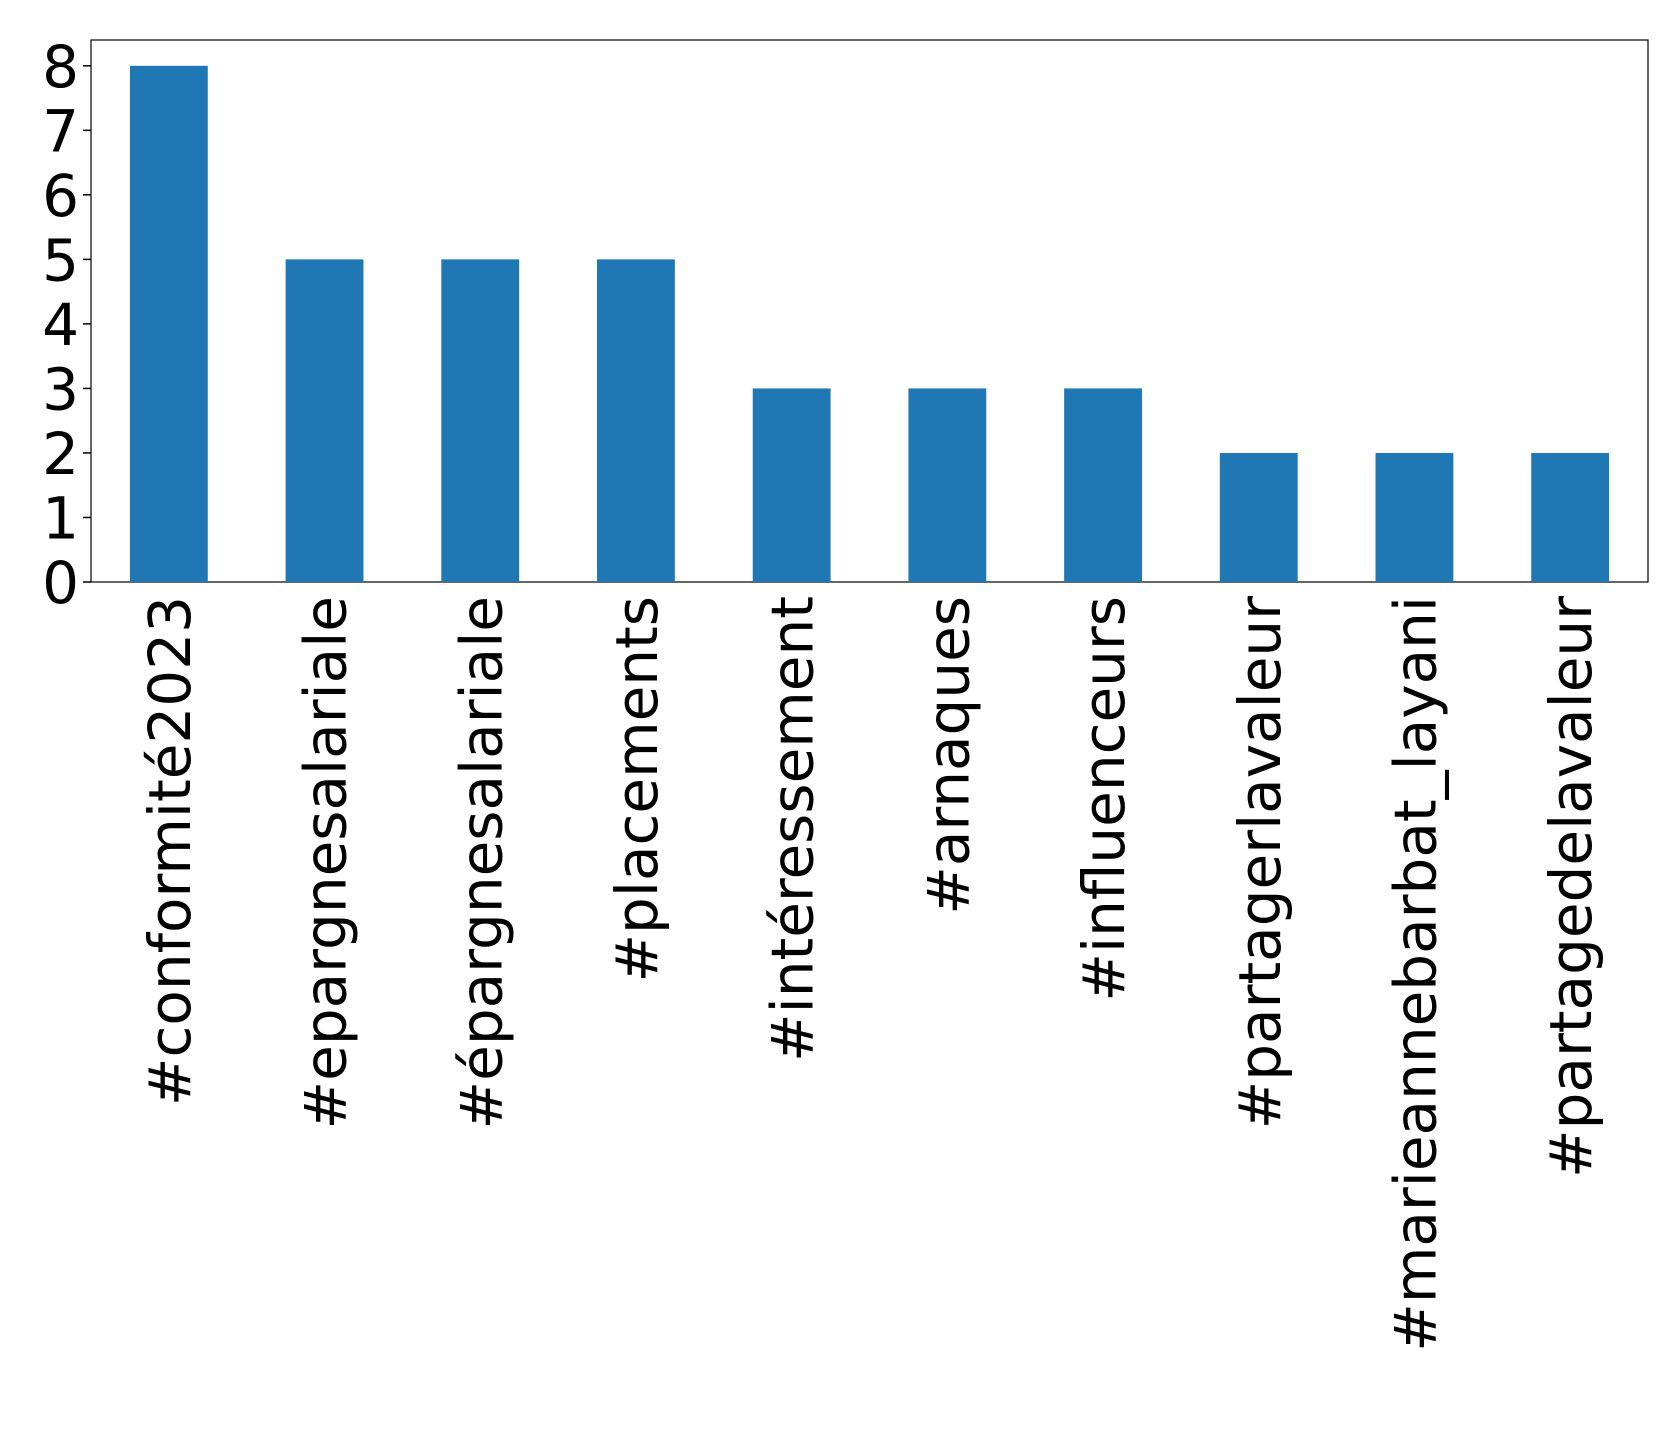 The width and height of the screenshot is (1679, 1442). I want to click on y-tick-label: 4, so click(60, 325).